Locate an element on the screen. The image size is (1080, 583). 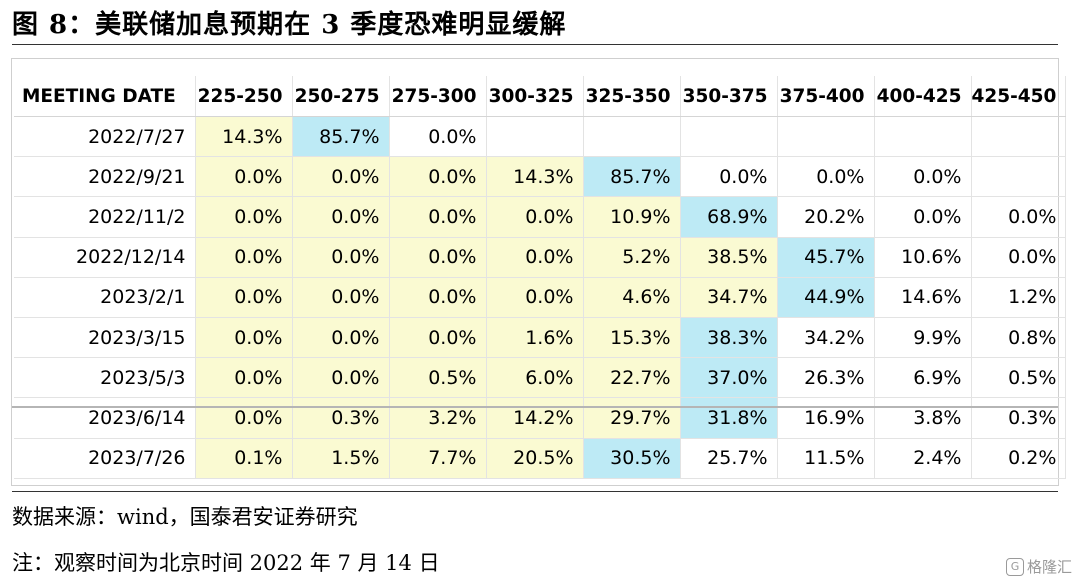
meeting-date-cell: 2022/11/2 is located at coordinates (105, 217).